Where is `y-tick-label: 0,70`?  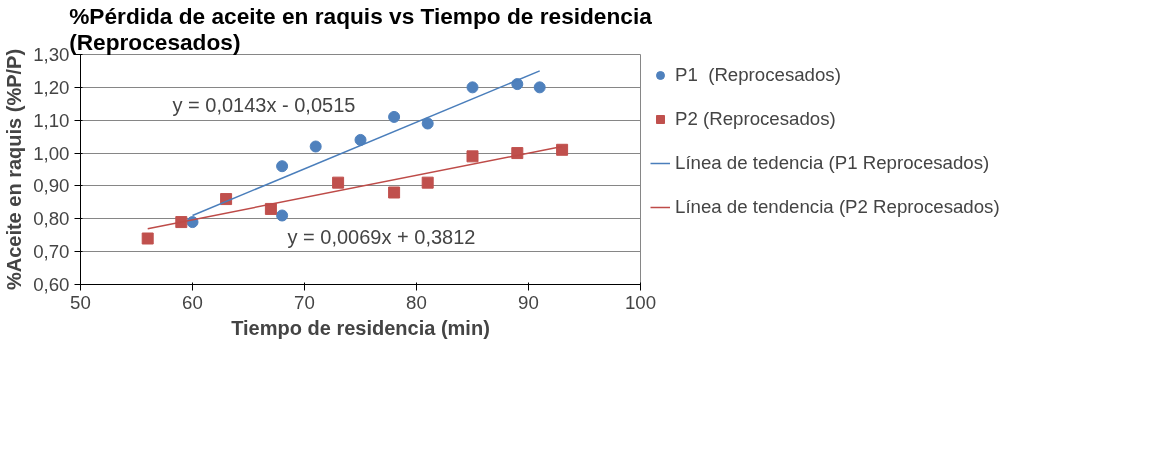 y-tick-label: 0,70 is located at coordinates (51, 252).